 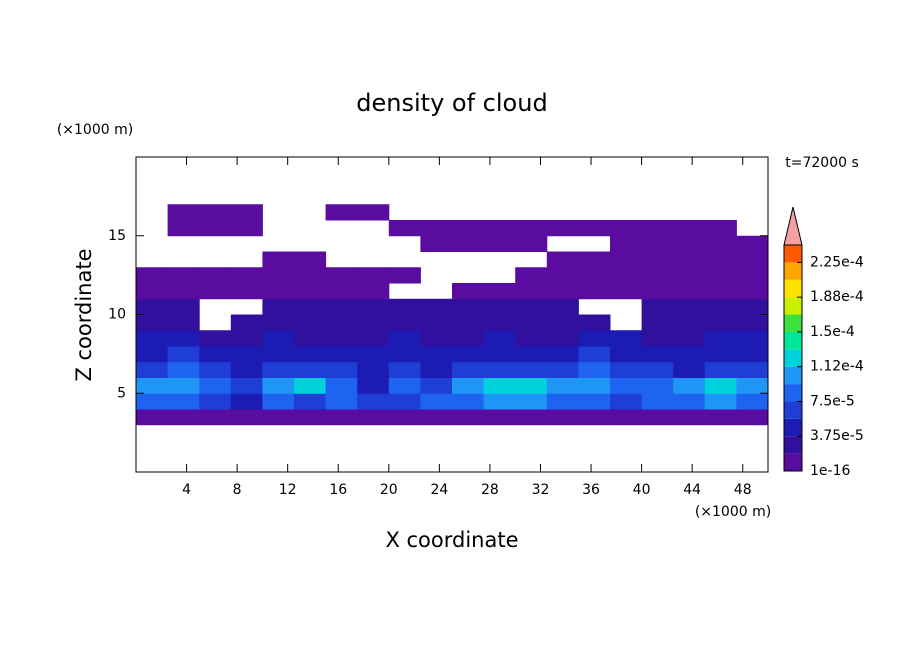 I want to click on x-tick-label: 32, so click(x=541, y=490).